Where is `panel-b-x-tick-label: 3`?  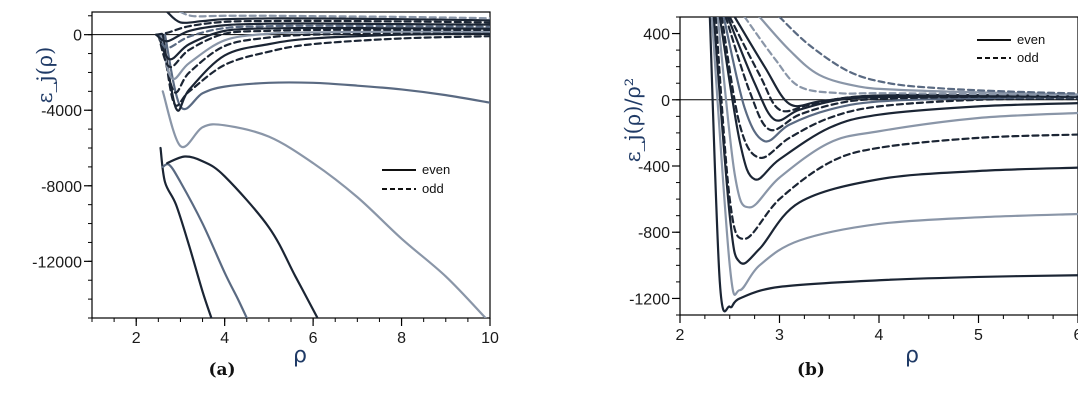
panel-b-x-tick-label: 3 is located at coordinates (779, 335).